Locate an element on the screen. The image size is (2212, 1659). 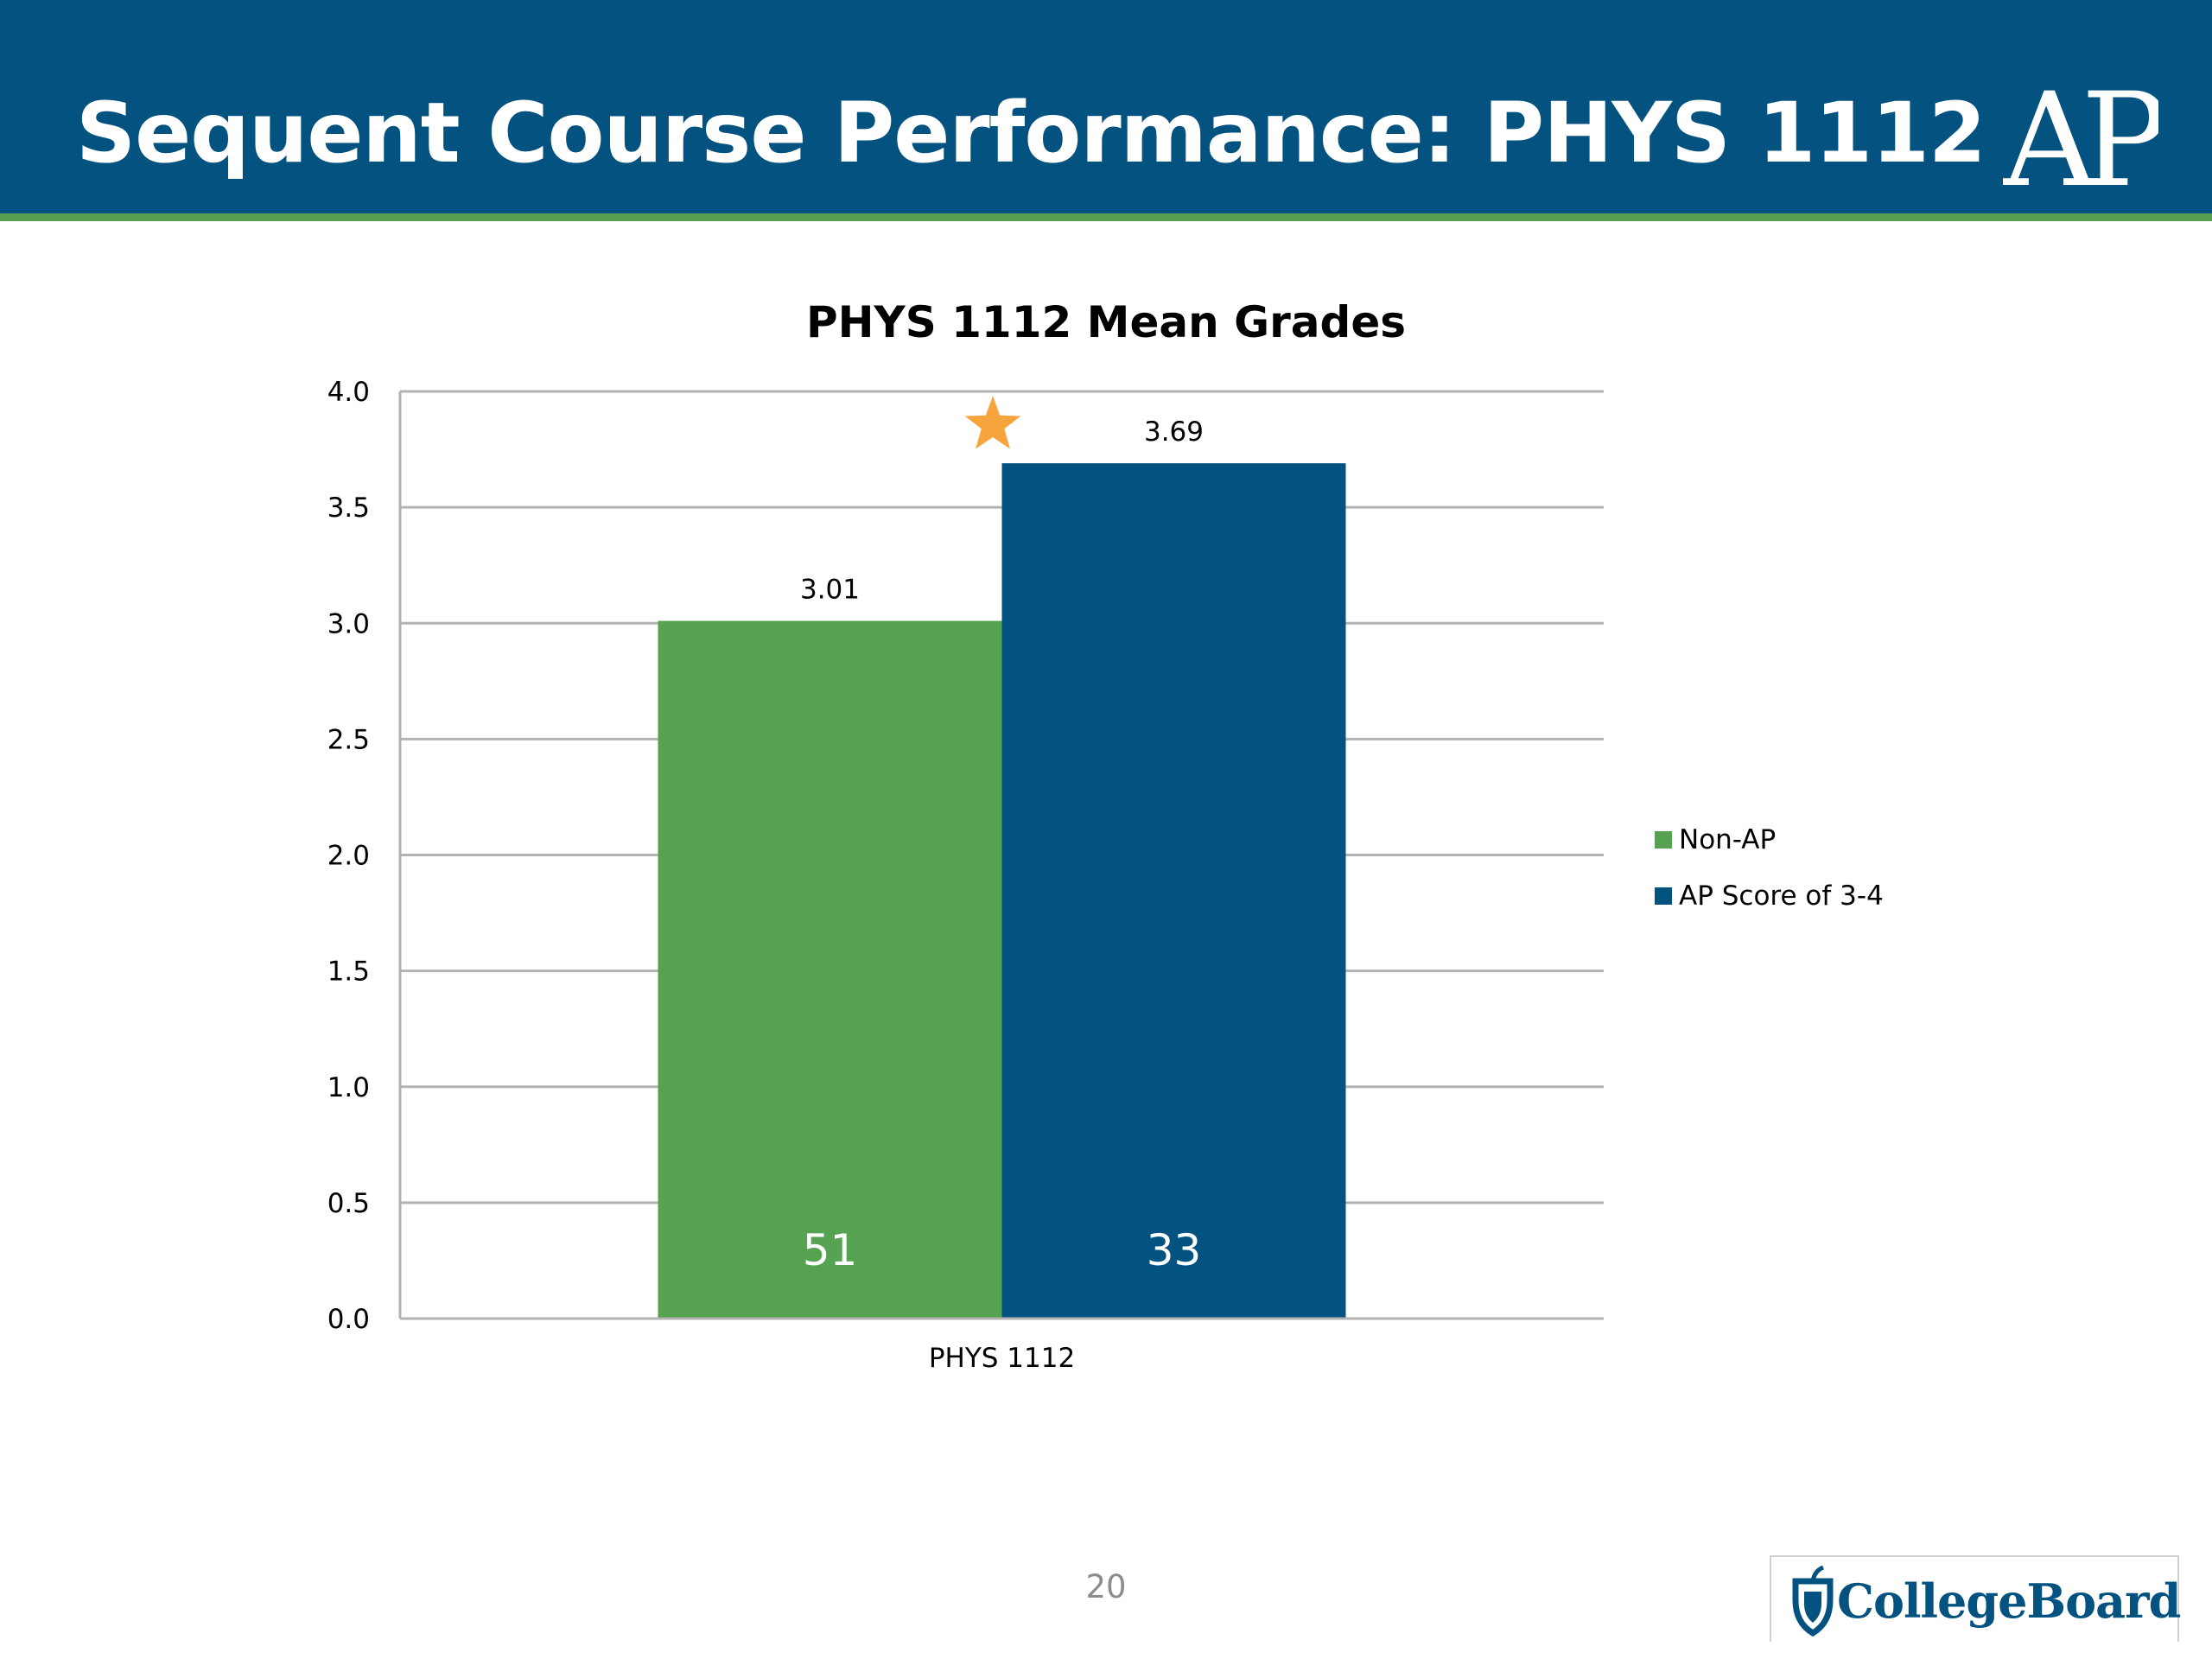
x-tick-label: PHYS 1112 is located at coordinates (1002, 1358).